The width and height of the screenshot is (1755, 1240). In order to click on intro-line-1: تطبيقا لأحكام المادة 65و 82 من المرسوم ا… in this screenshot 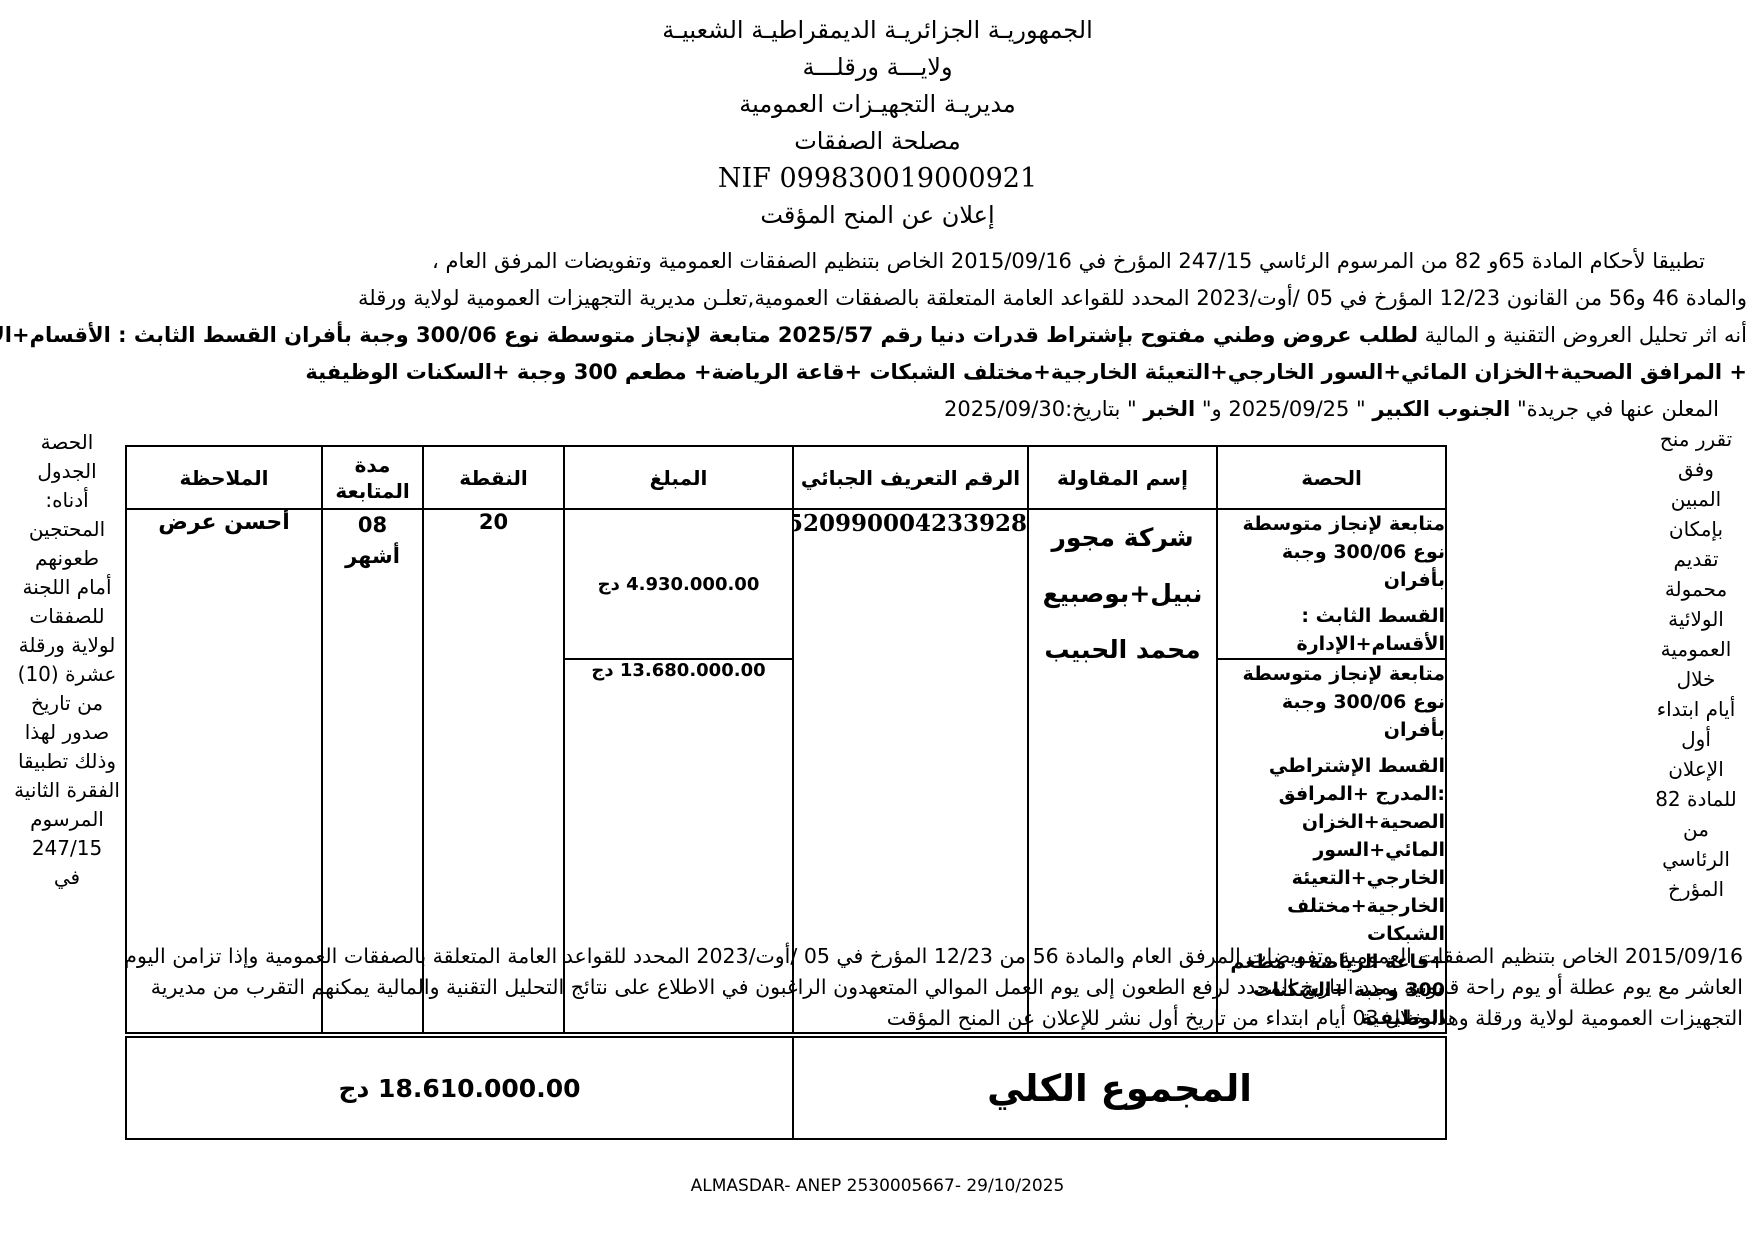, I will do `click(1068, 261)`.